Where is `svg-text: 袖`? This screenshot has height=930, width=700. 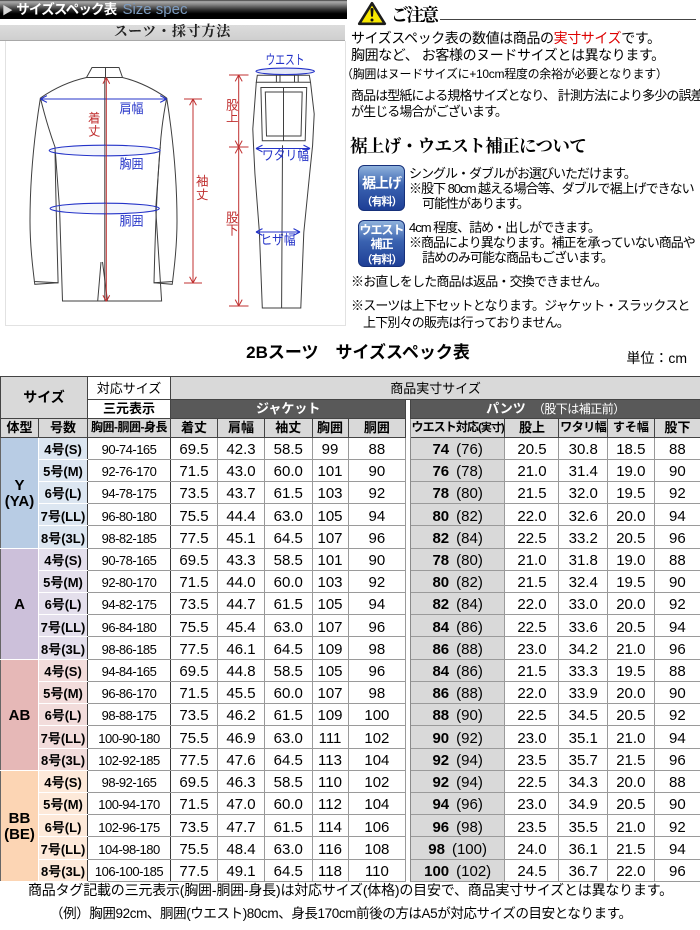
svg-text: 袖 is located at coordinates (202, 182).